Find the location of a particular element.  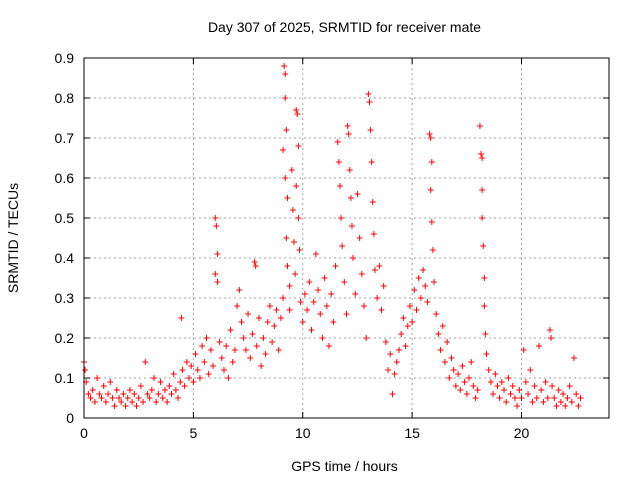

y-tick-label: 0.9 is located at coordinates (65, 58).